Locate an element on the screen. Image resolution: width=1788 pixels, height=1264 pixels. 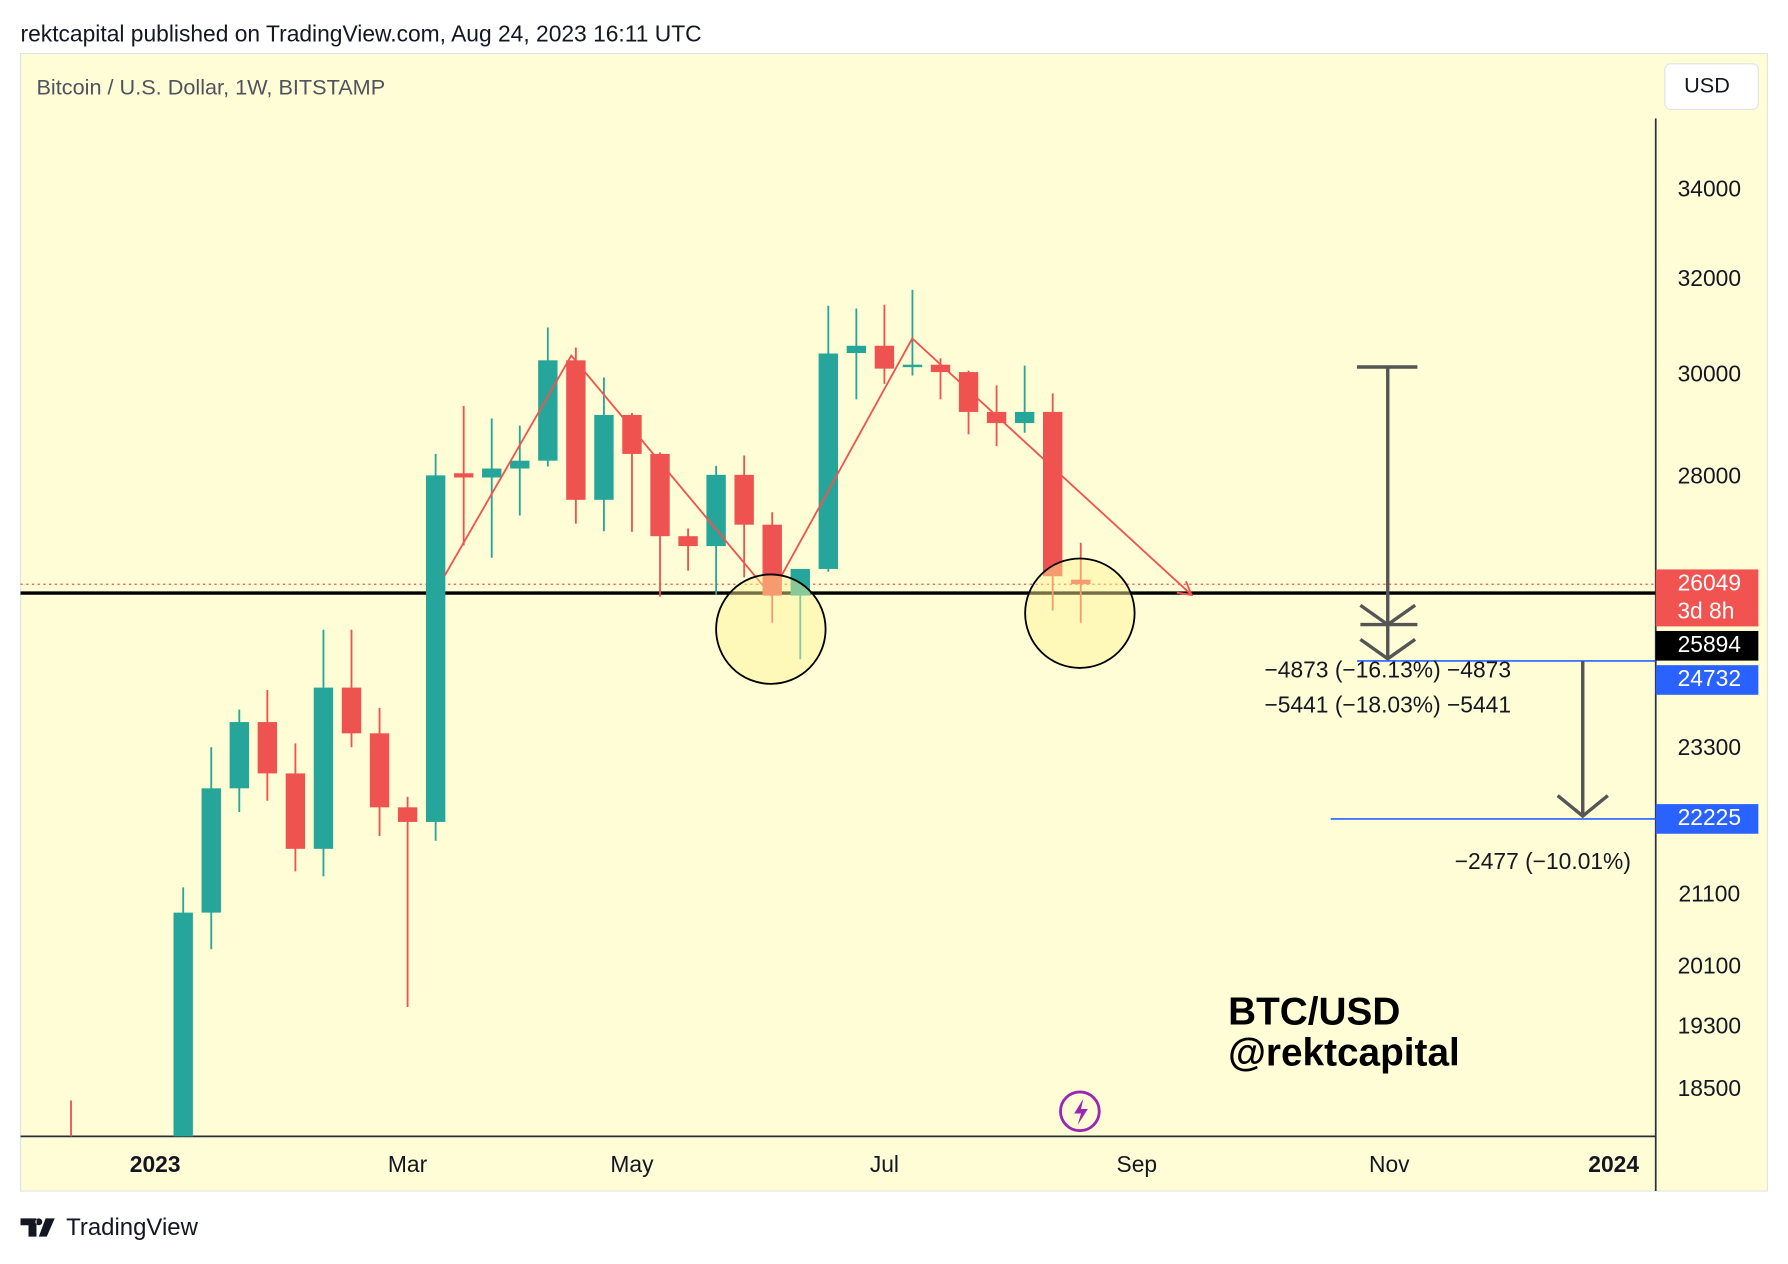
x-tick-label: May is located at coordinates (632, 1164).